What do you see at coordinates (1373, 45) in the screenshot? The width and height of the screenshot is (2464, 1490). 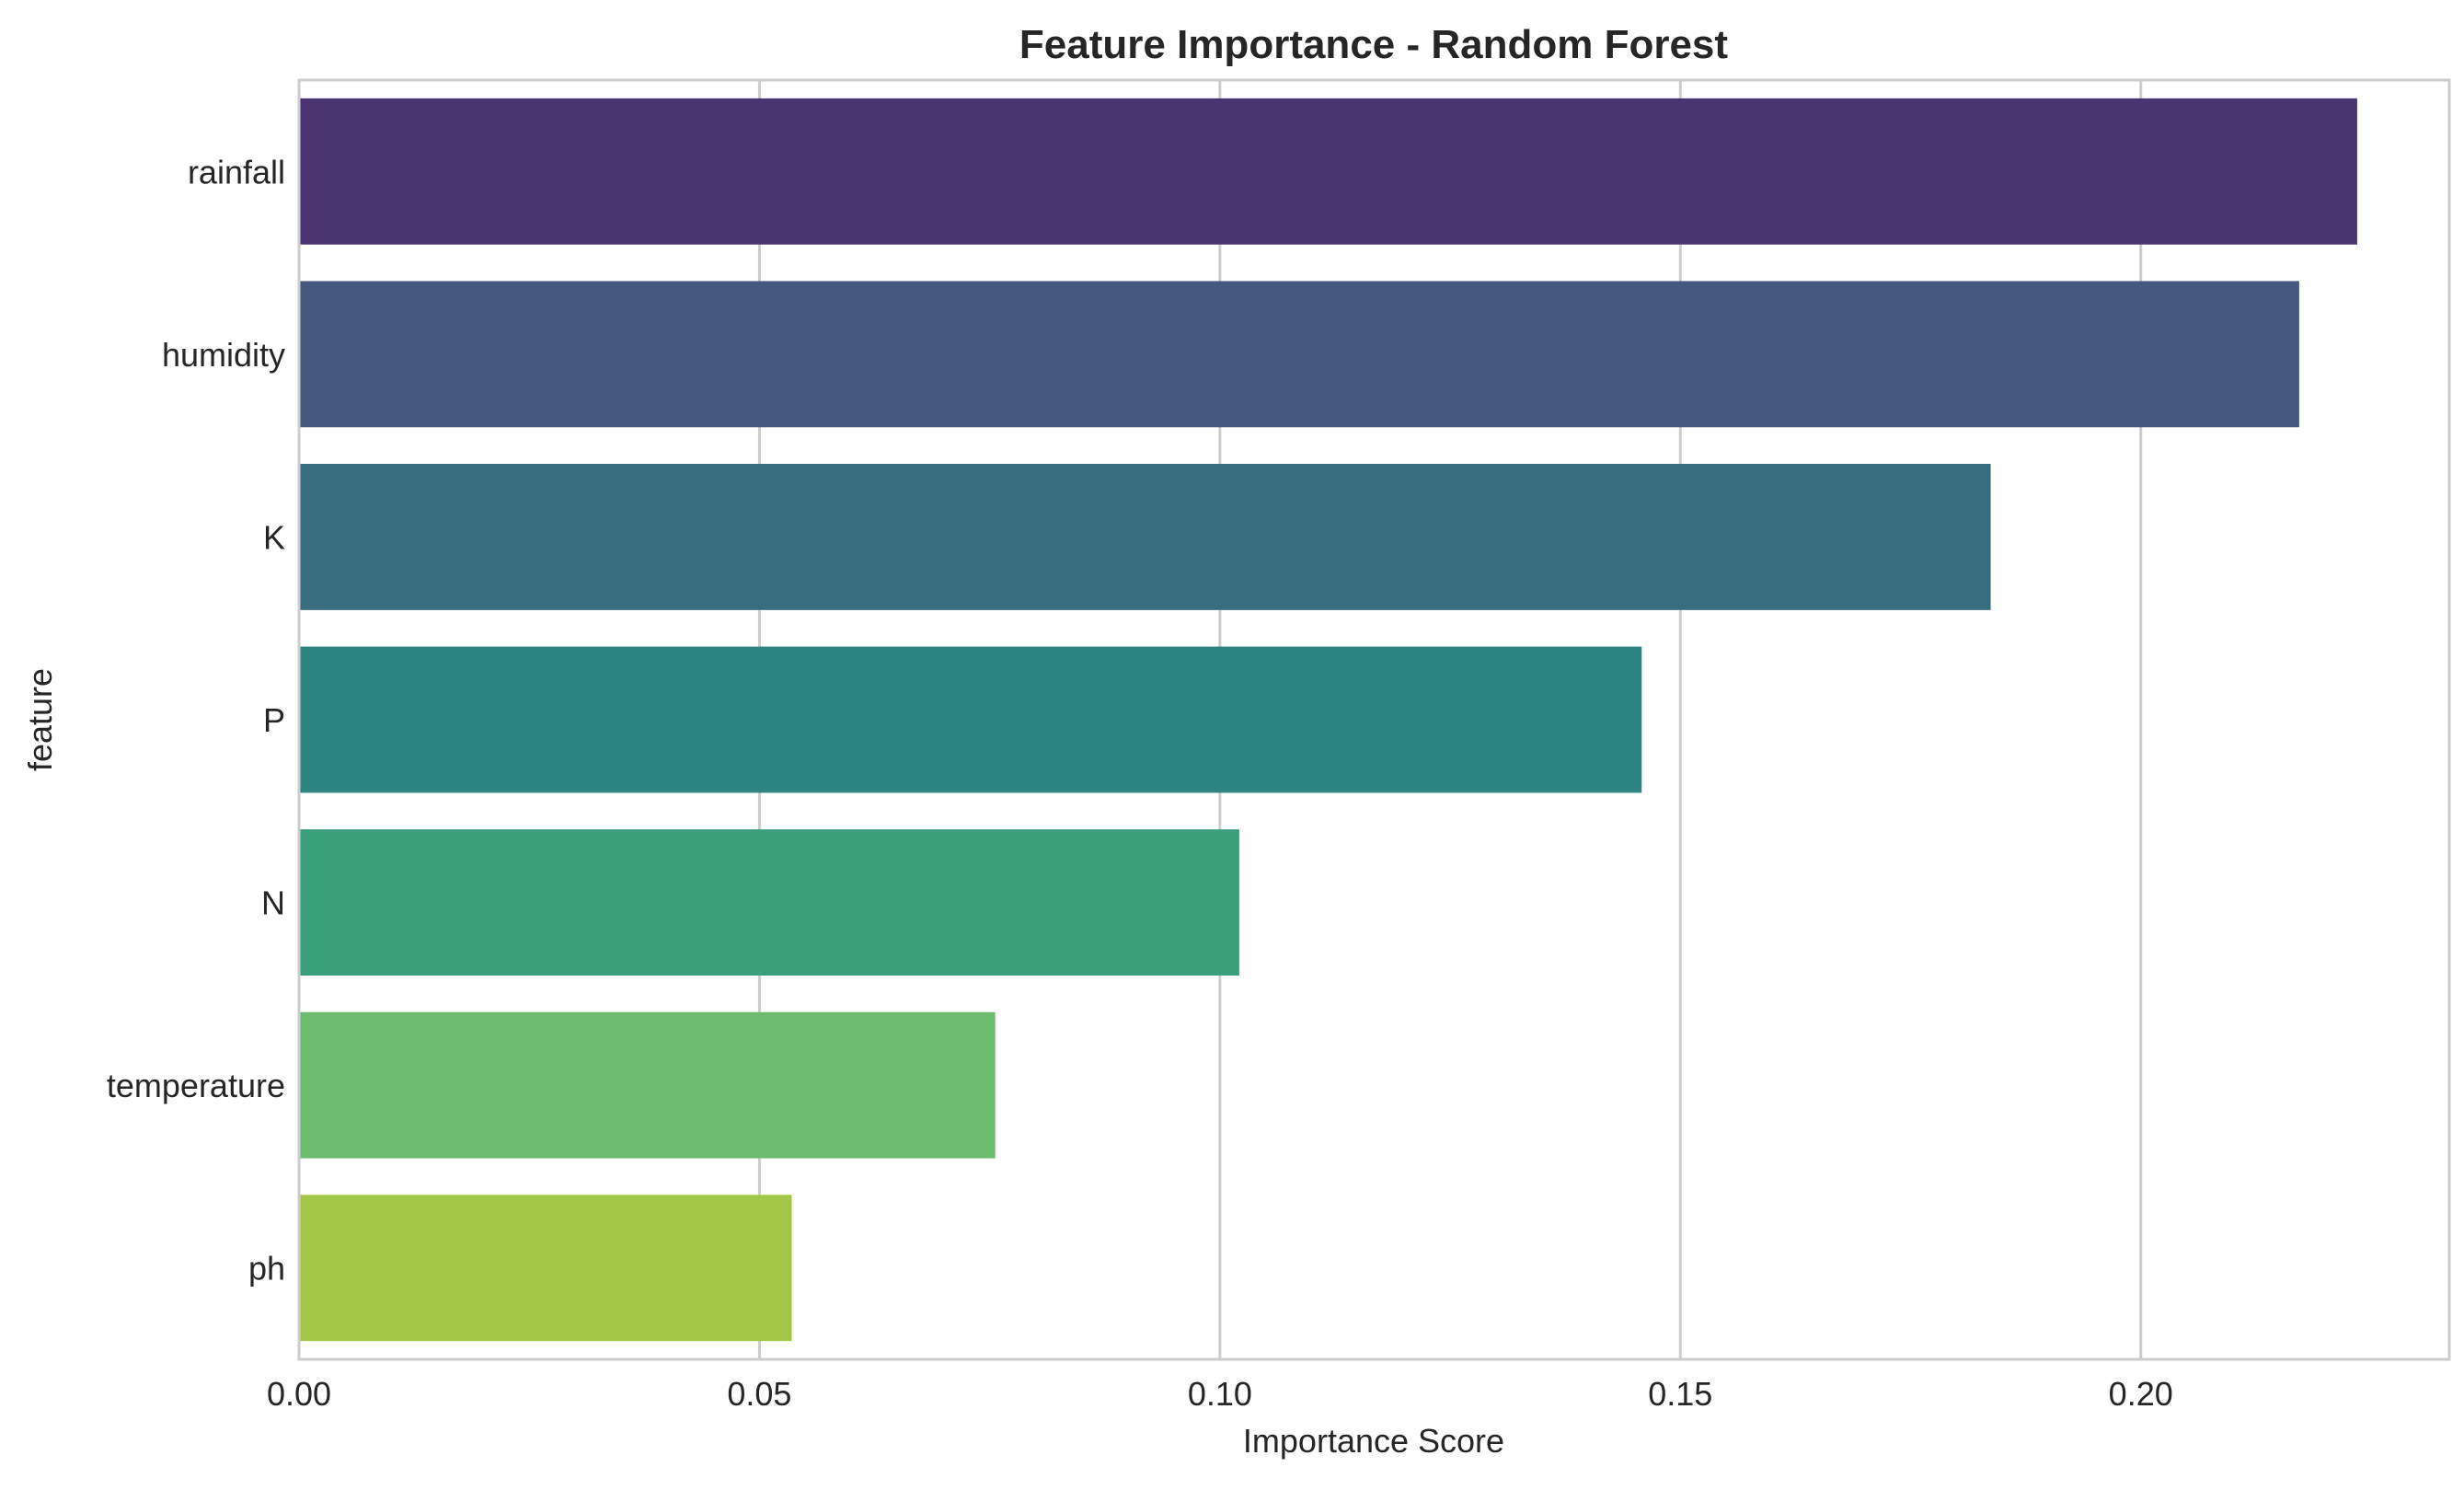 I see `chart-title: Feature Importance - Random Forest` at bounding box center [1373, 45].